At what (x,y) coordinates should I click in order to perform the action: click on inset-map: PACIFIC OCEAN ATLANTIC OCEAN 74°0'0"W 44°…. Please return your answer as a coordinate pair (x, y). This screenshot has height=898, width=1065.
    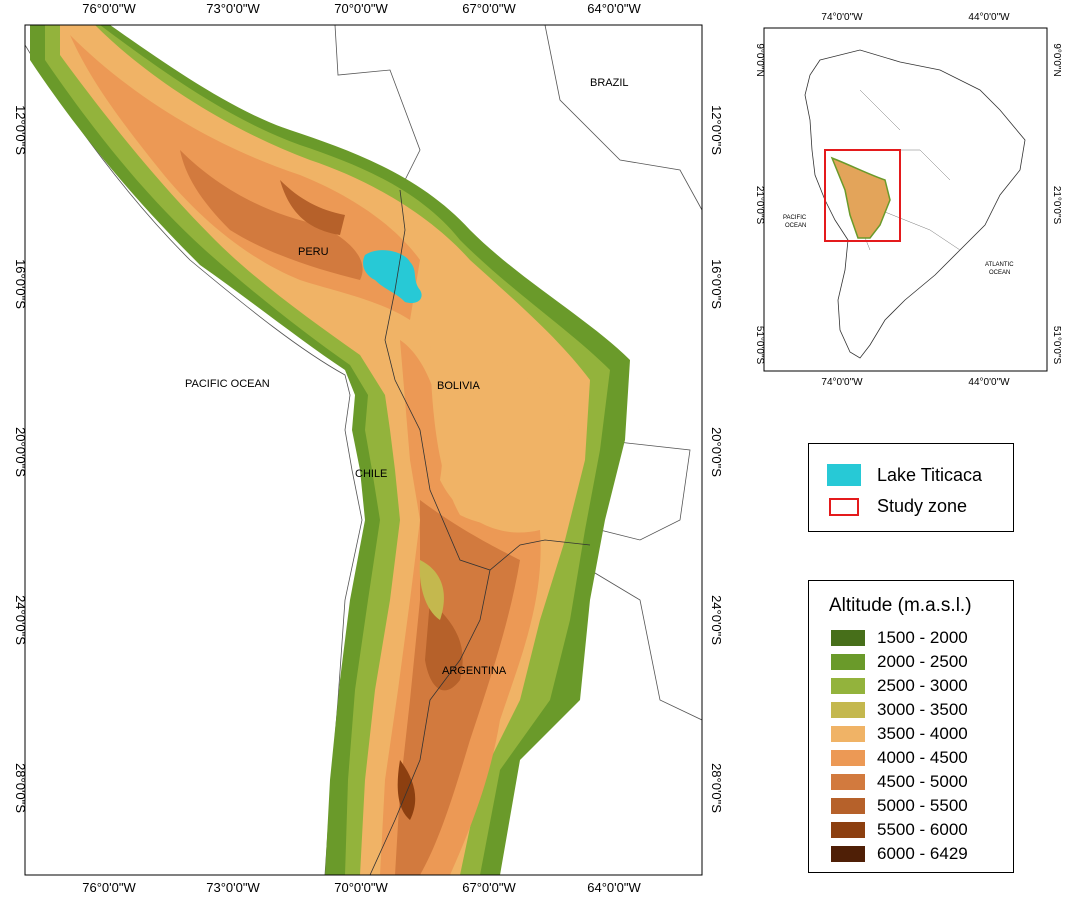
    Looking at the image, I should click on (908, 200).